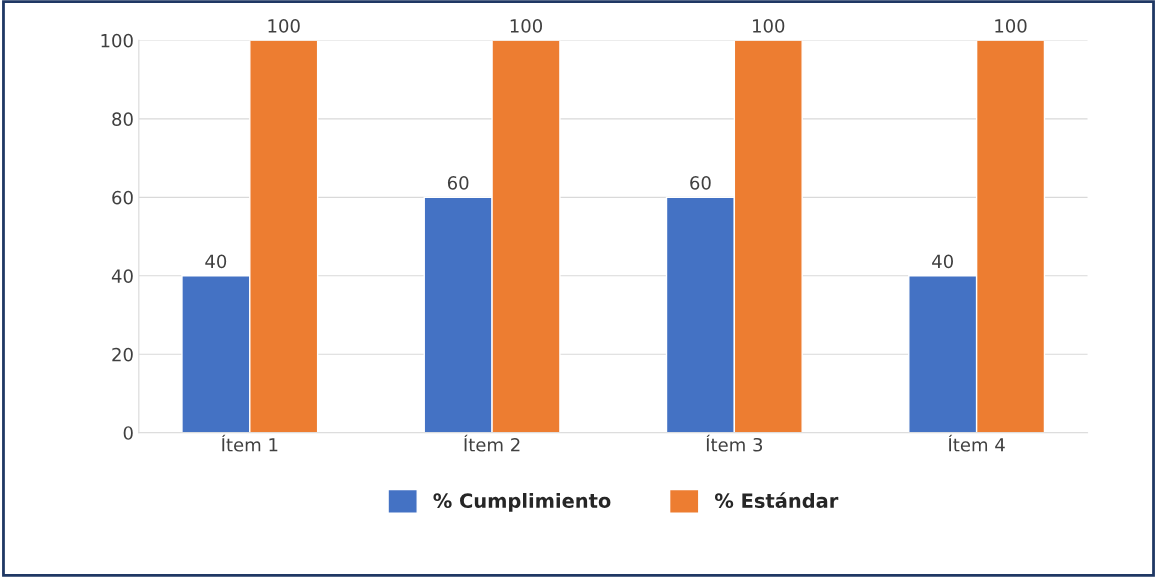 The height and width of the screenshot is (577, 1157). I want to click on legend-label: % Estándar, so click(776, 500).